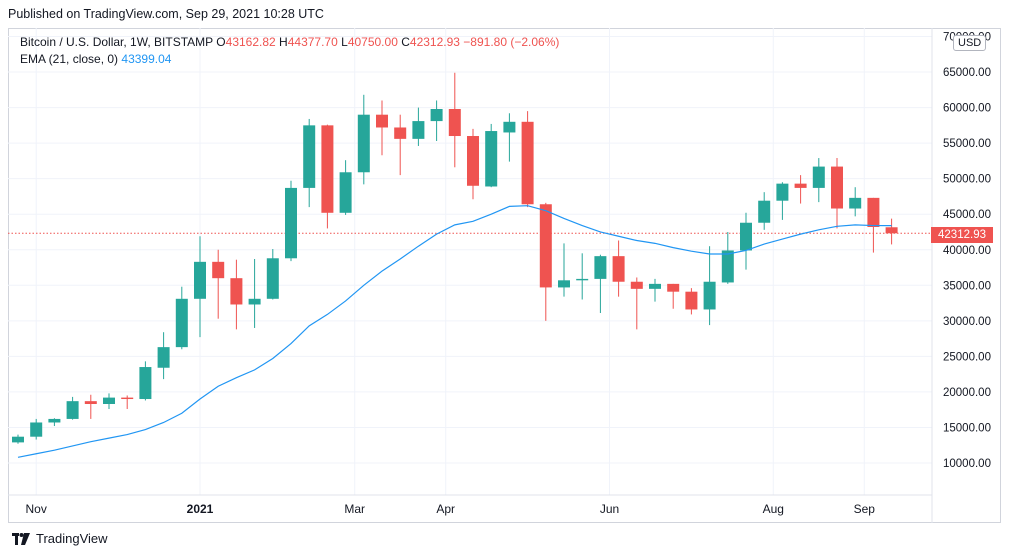 The width and height of the screenshot is (1012, 558). What do you see at coordinates (962, 235) in the screenshot?
I see `last-price-tag: 42312.93` at bounding box center [962, 235].